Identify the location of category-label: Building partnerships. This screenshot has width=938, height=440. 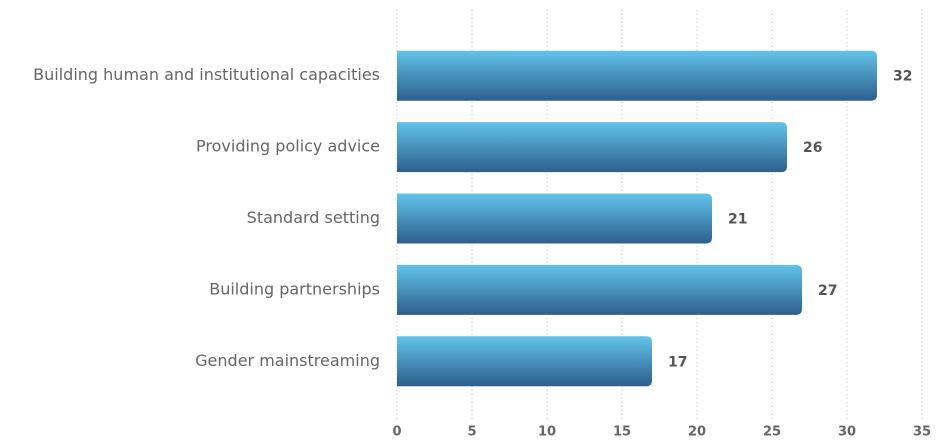
(294, 288).